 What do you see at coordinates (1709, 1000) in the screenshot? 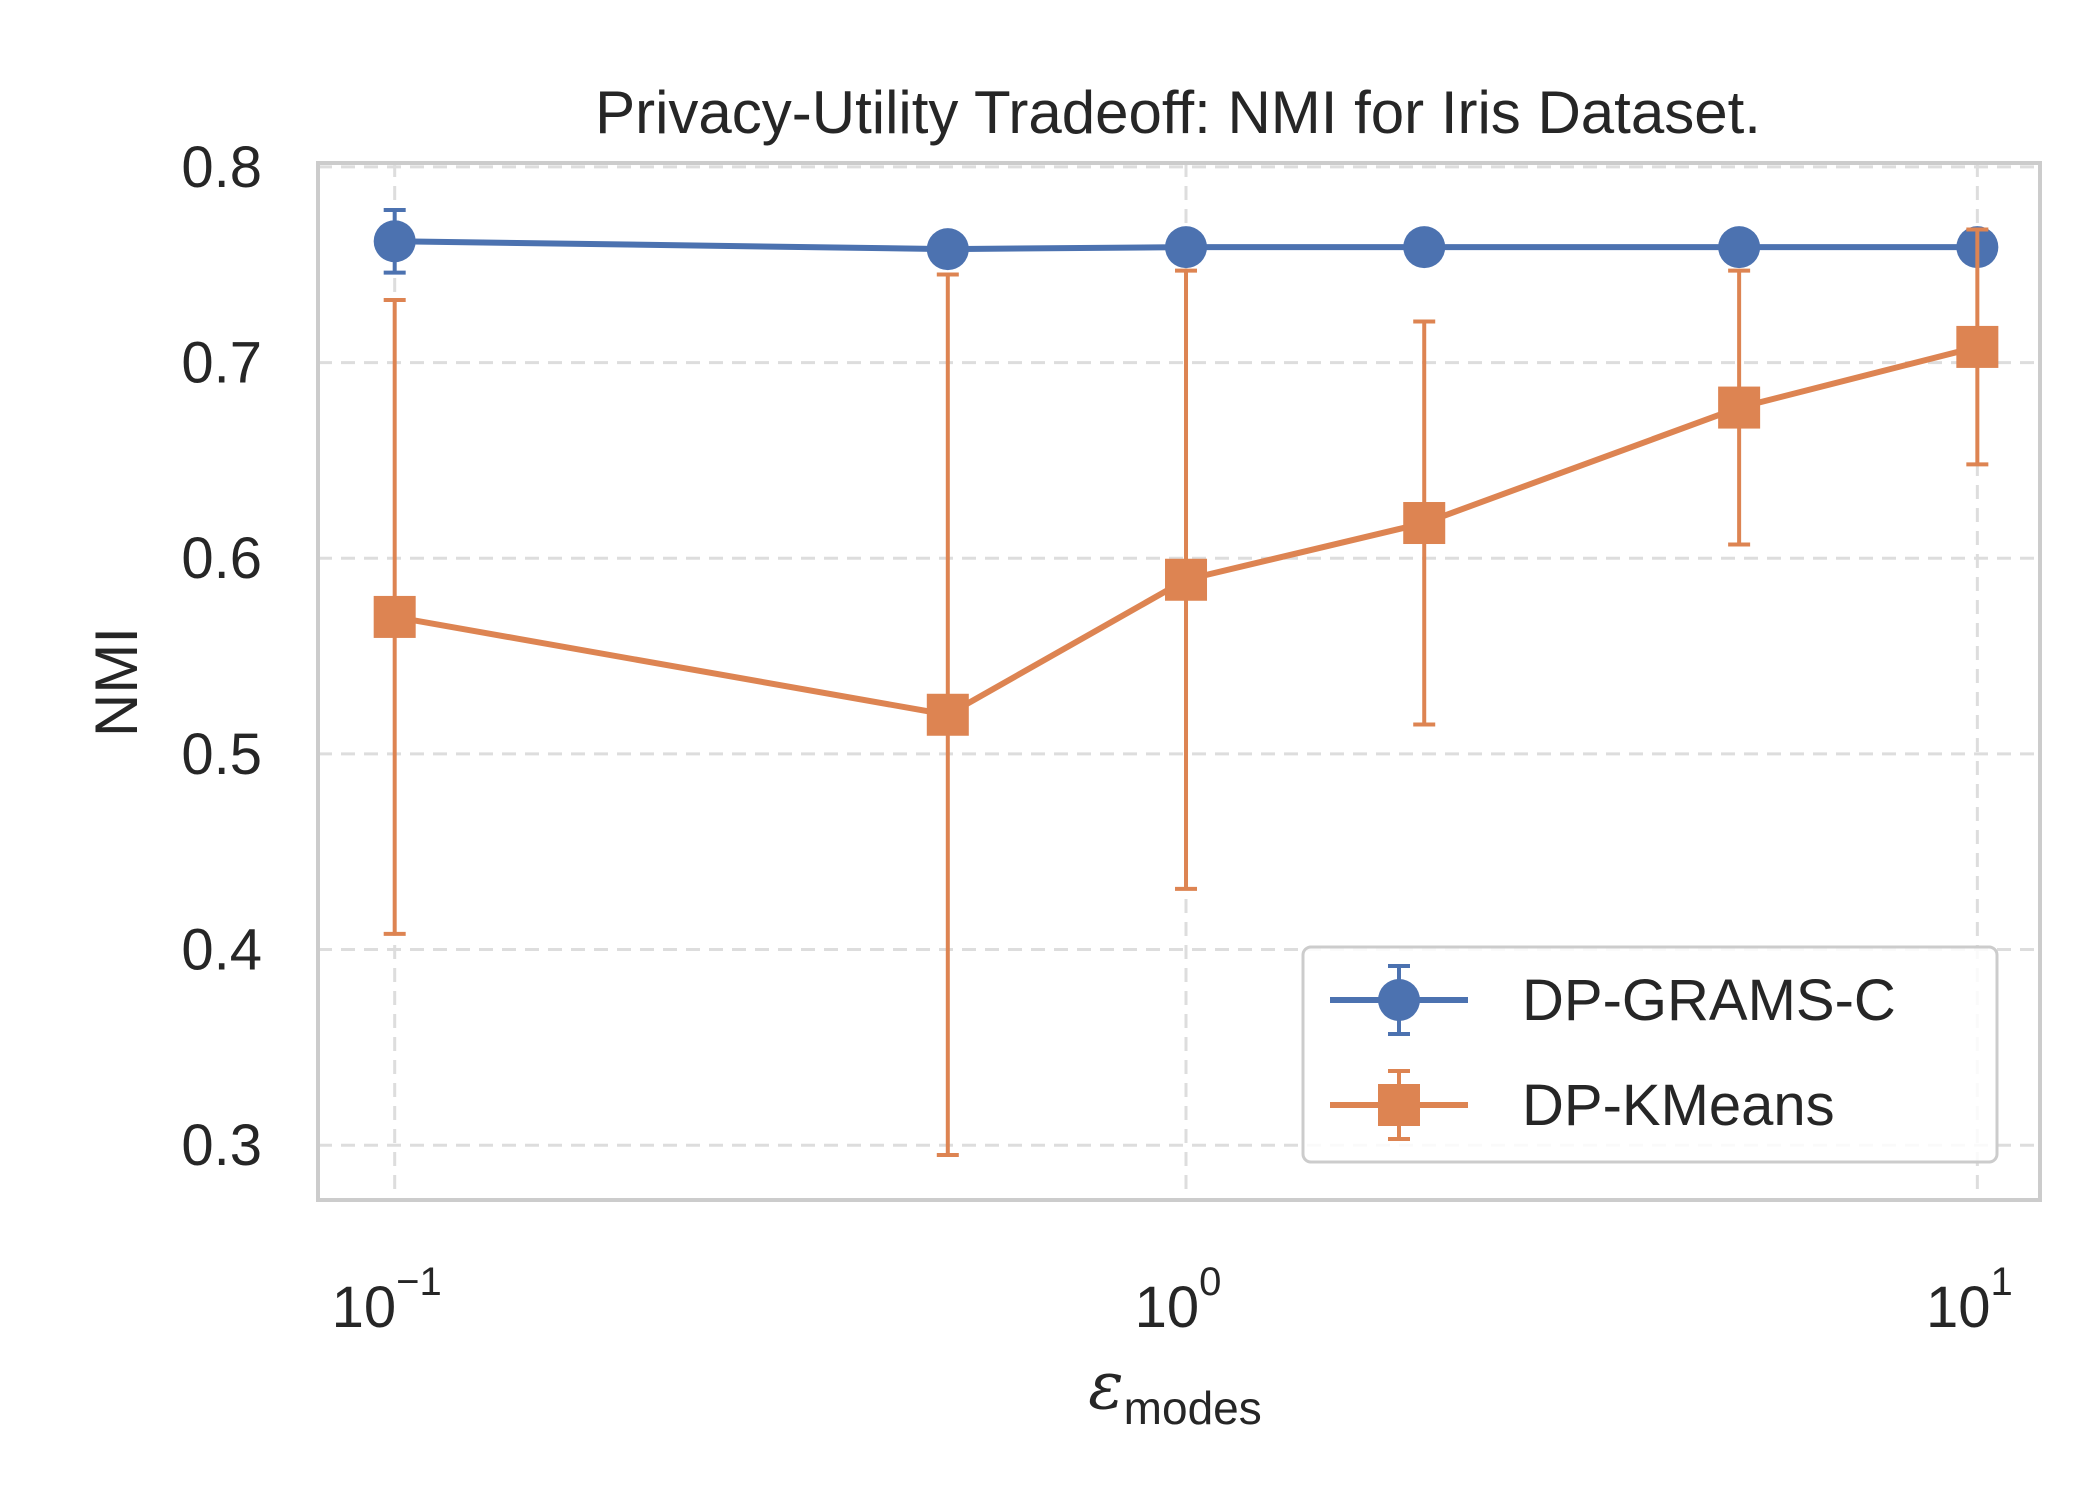
I see `legend-label: DP-GRAMS-C` at bounding box center [1709, 1000].